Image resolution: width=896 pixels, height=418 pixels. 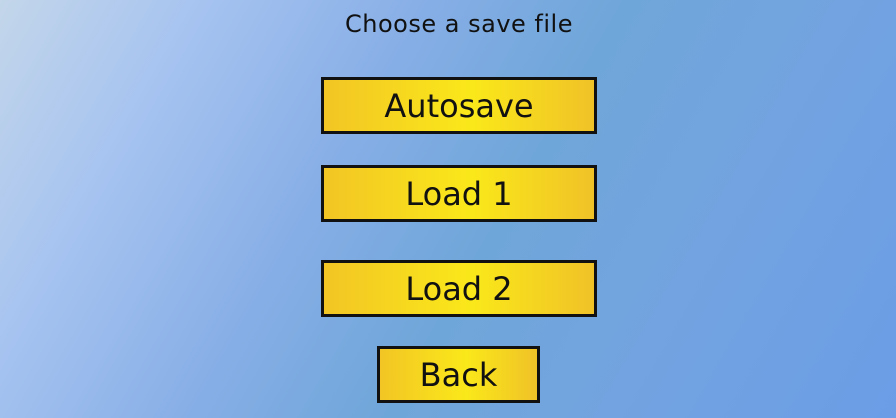 I want to click on load-1-button: Load 1, so click(x=459, y=193).